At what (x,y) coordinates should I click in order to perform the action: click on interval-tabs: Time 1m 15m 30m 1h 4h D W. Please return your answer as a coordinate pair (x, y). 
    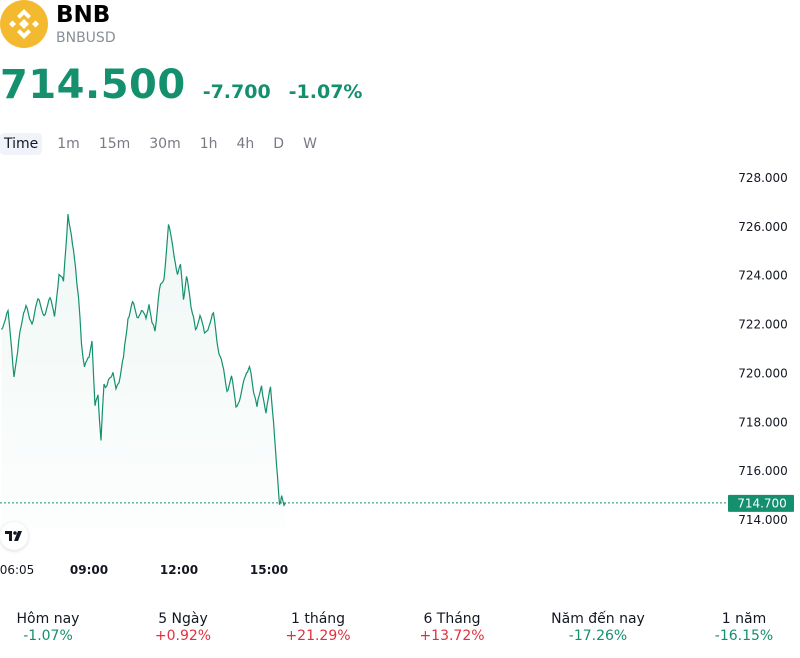
    Looking at the image, I should click on (166, 144).